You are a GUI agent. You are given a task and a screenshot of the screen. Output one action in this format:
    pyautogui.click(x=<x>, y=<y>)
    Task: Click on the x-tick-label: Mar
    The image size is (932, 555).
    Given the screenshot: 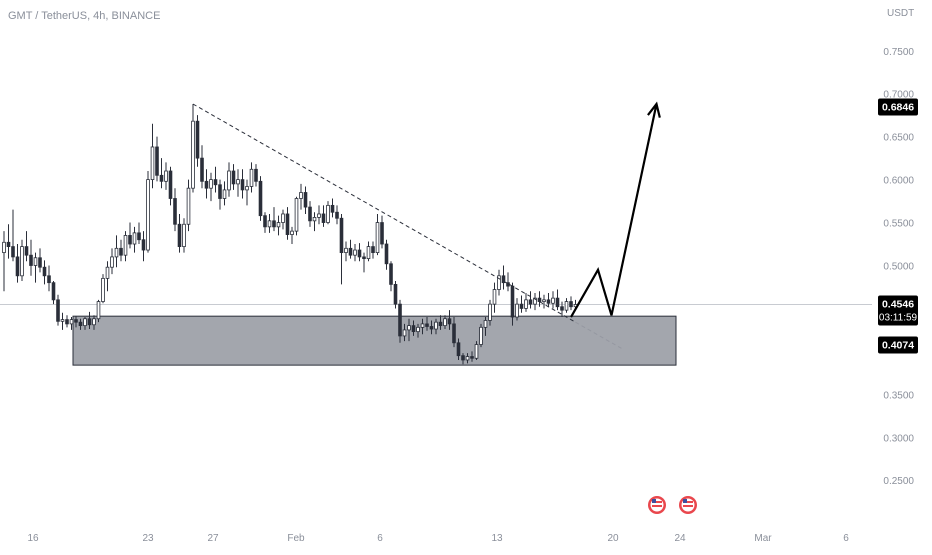 What is the action you would take?
    pyautogui.click(x=763, y=538)
    